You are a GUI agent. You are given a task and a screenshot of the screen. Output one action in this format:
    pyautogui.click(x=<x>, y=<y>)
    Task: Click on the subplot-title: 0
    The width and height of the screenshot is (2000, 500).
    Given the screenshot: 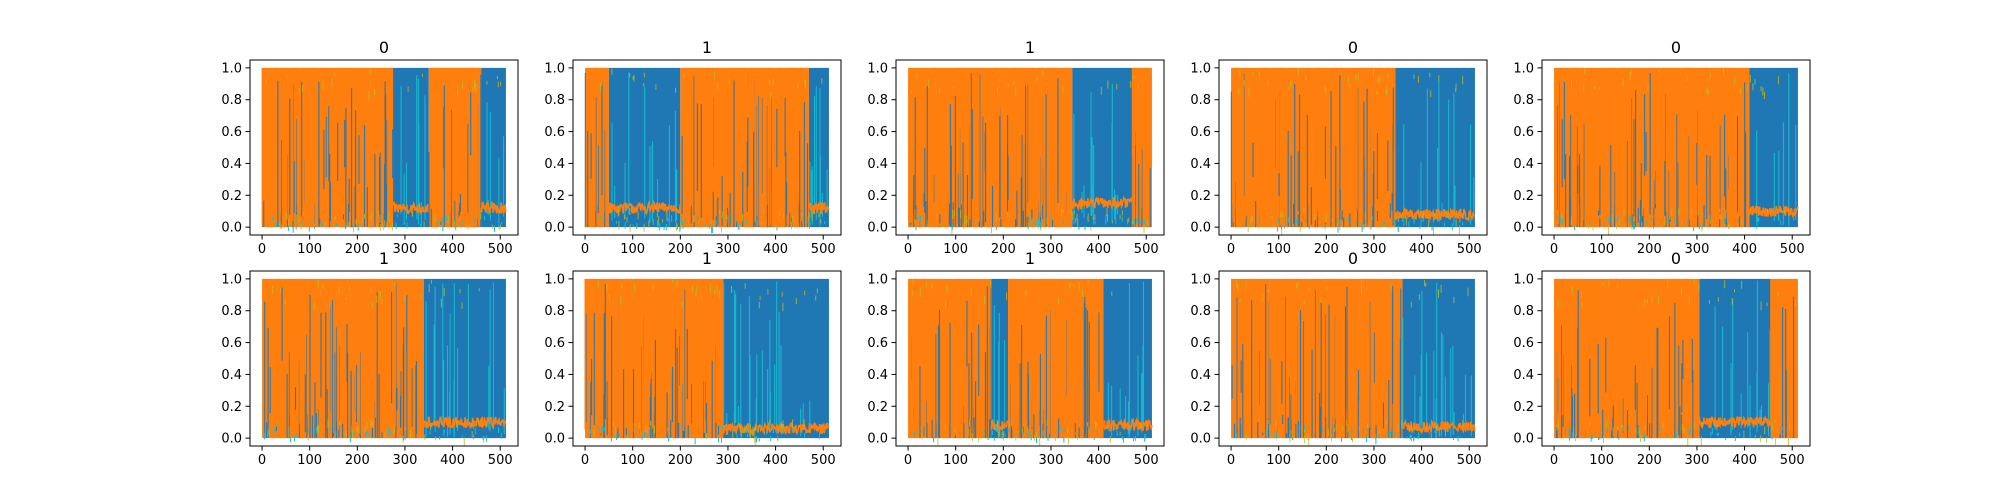 What is the action you would take?
    pyautogui.click(x=1353, y=258)
    